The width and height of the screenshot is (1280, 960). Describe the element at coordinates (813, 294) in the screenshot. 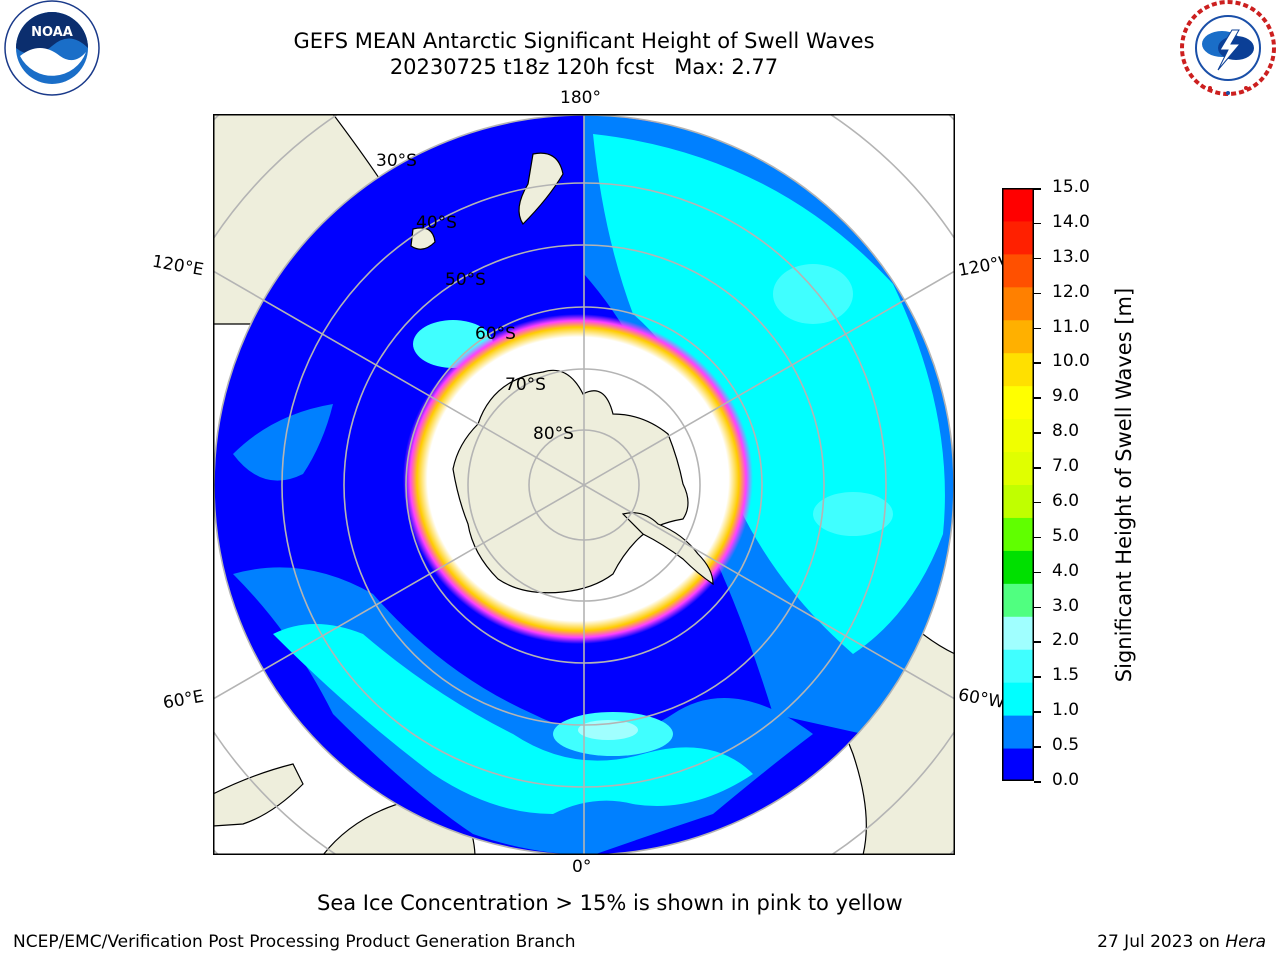

I see `swell-band-1.5-2.0-east` at that location.